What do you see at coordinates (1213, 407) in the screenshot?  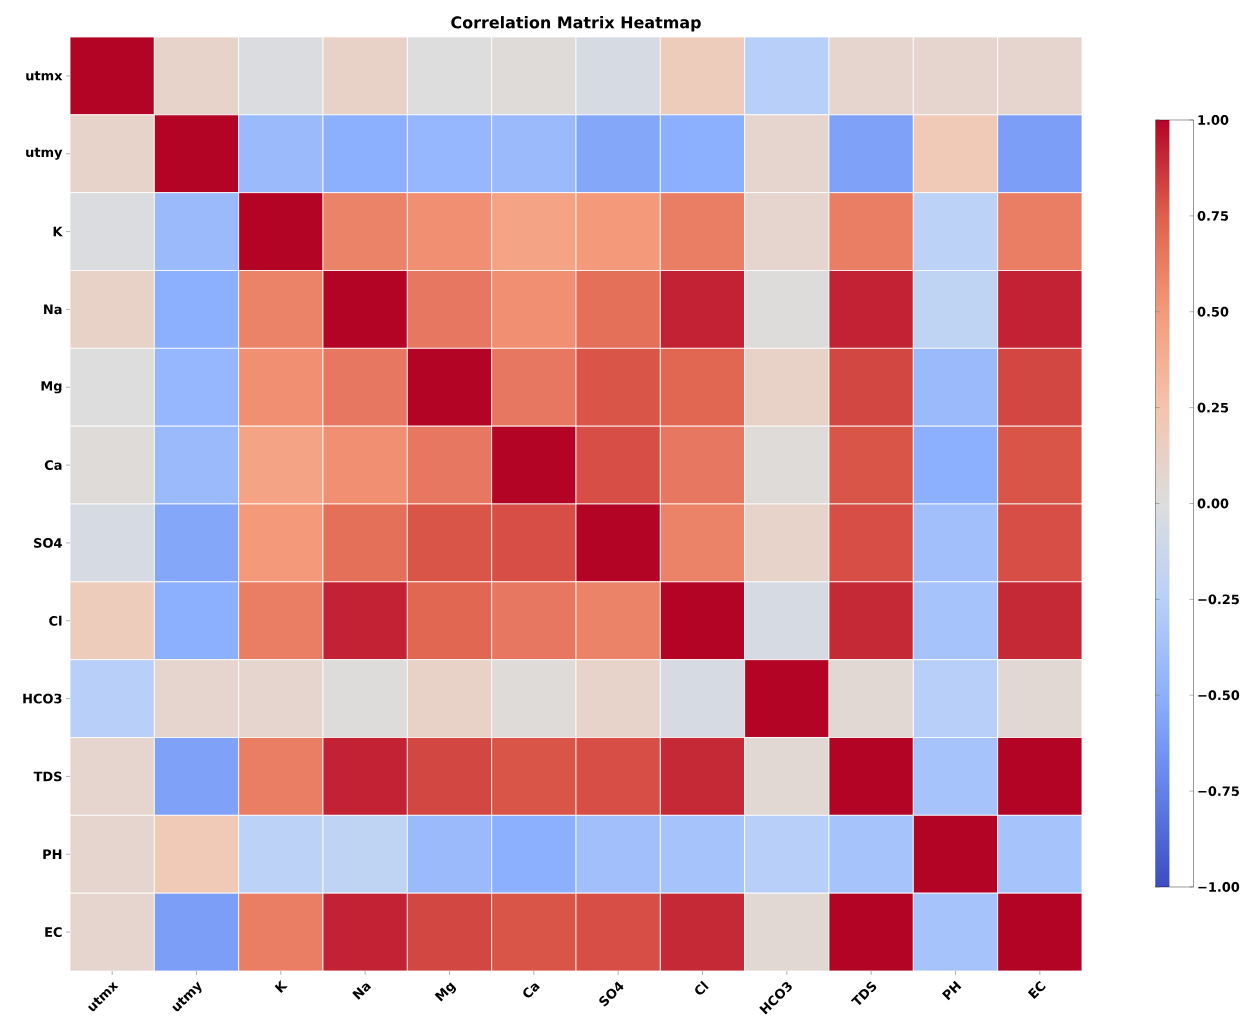 I see `color-bar-label: 0.25` at bounding box center [1213, 407].